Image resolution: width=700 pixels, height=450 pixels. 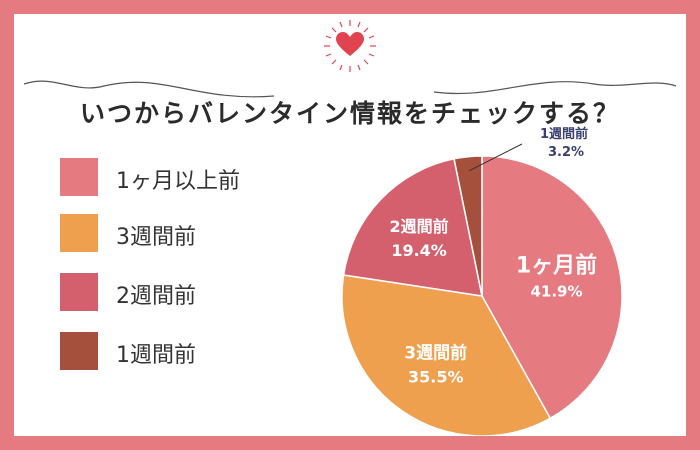 I want to click on legend-item-3: 2週間前, so click(x=175, y=292).